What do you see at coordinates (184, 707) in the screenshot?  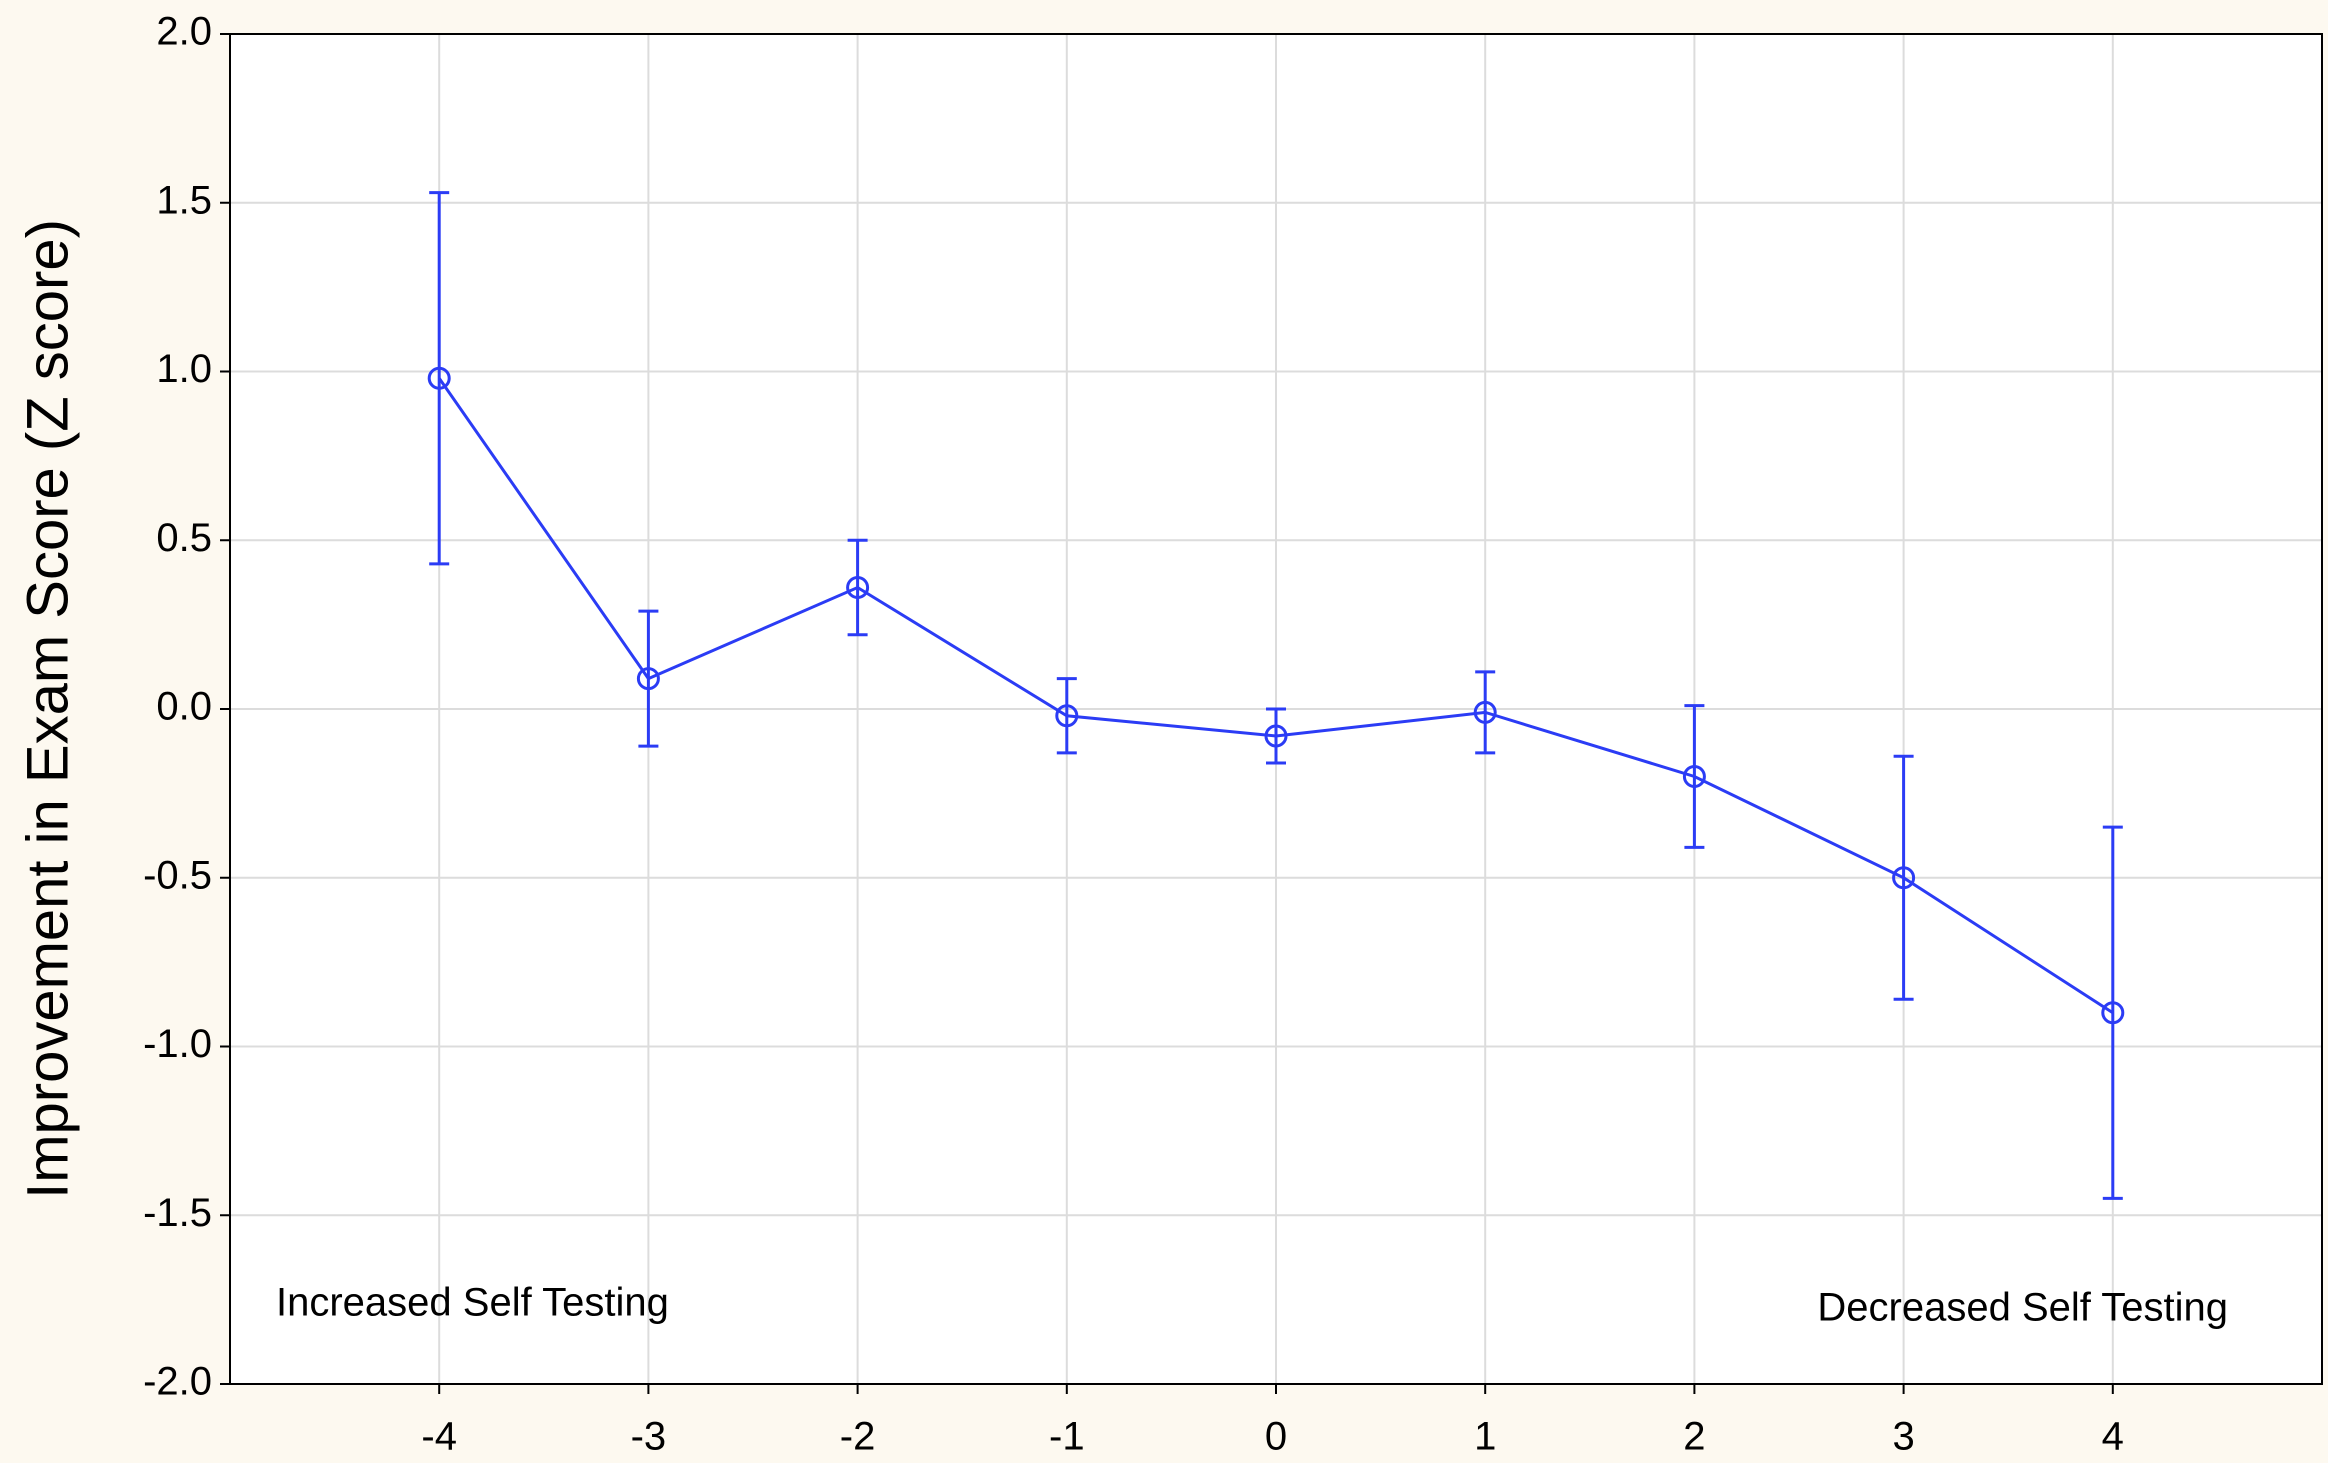 I see `y-tick-label: 0.0` at bounding box center [184, 707].